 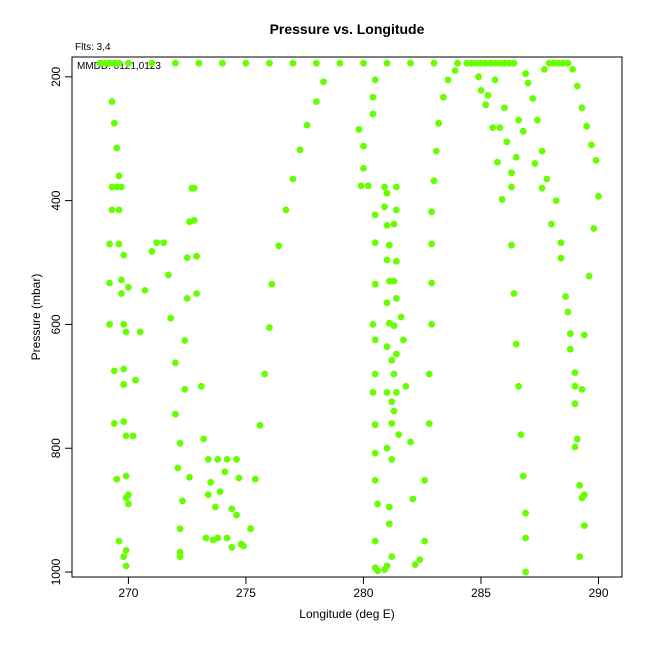 What do you see at coordinates (363, 593) in the screenshot?
I see `x-tick-label: 280` at bounding box center [363, 593].